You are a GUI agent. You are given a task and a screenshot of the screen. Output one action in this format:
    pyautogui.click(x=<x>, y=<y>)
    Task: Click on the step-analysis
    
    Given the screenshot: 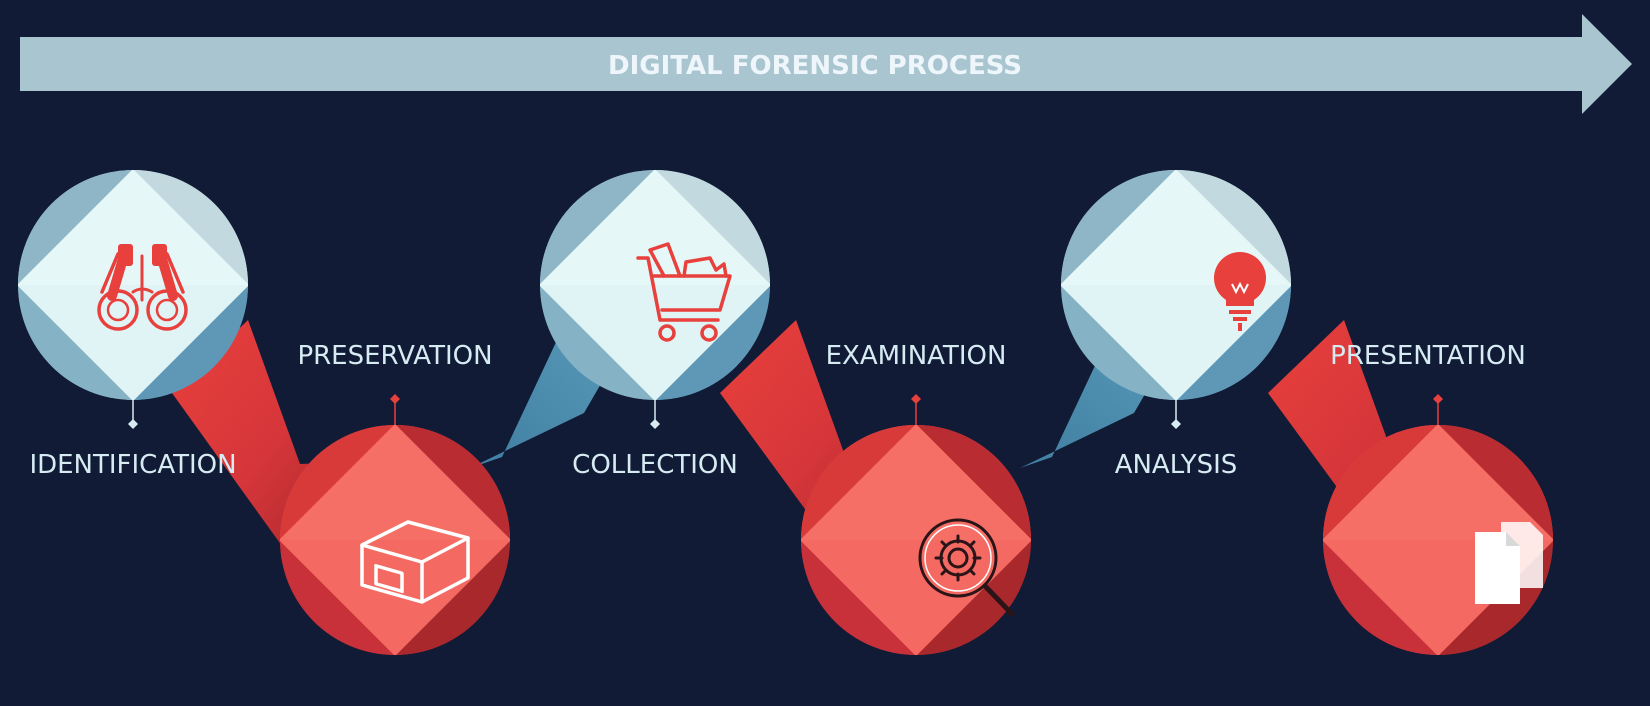 What is the action you would take?
    pyautogui.click(x=1176, y=285)
    